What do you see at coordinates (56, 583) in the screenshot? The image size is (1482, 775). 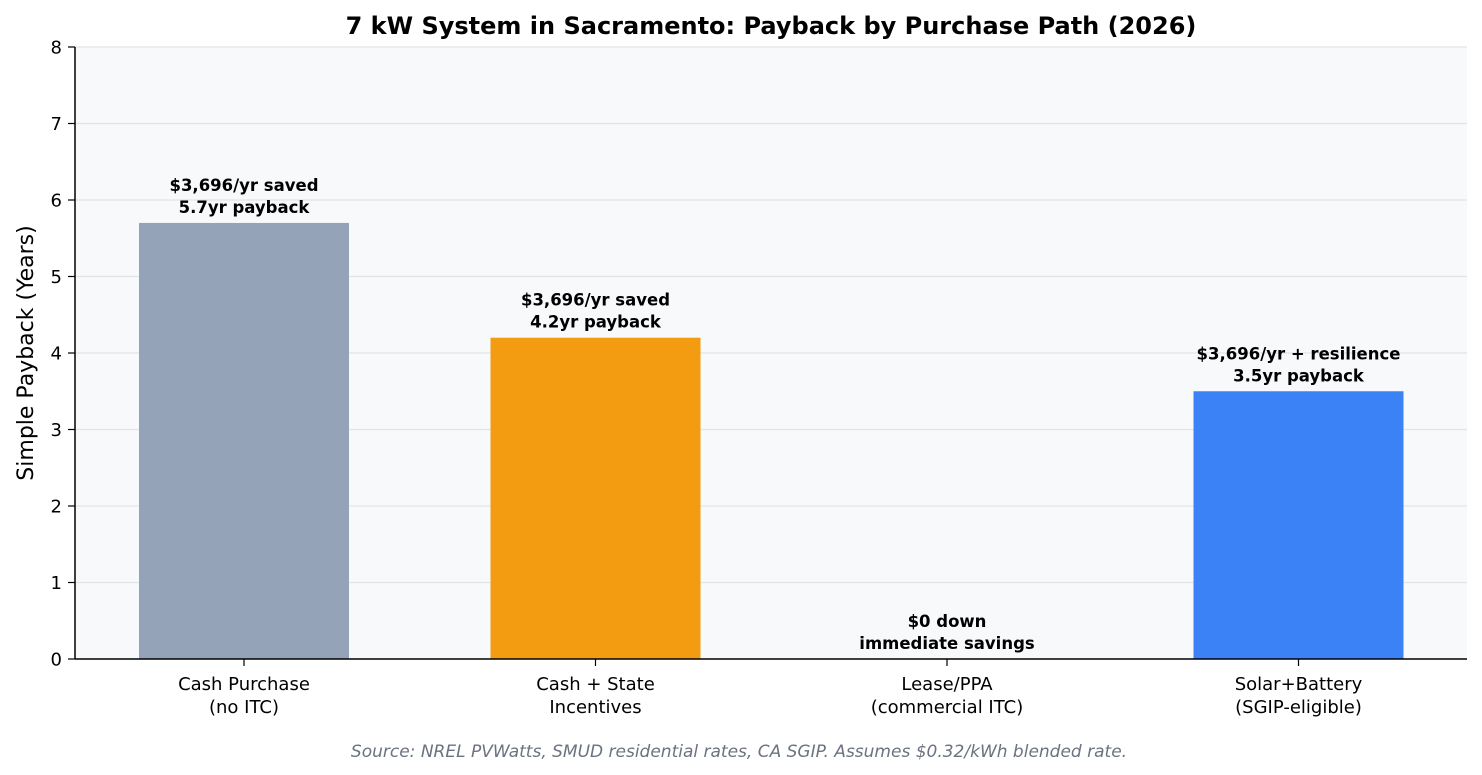 I see `y-tick-label: 1` at bounding box center [56, 583].